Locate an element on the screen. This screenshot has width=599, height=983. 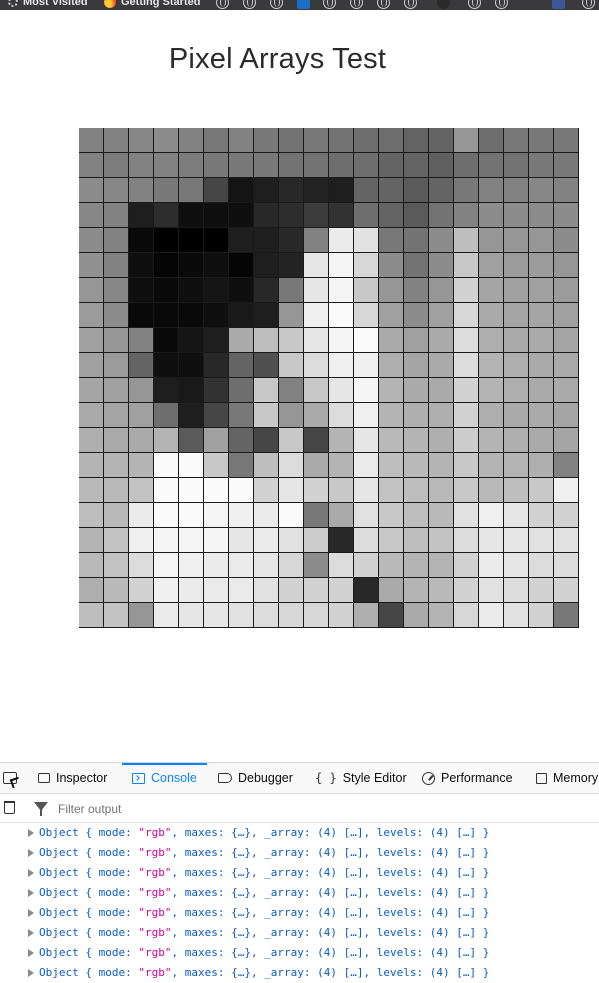
tab-memory: Memory is located at coordinates (567, 778).